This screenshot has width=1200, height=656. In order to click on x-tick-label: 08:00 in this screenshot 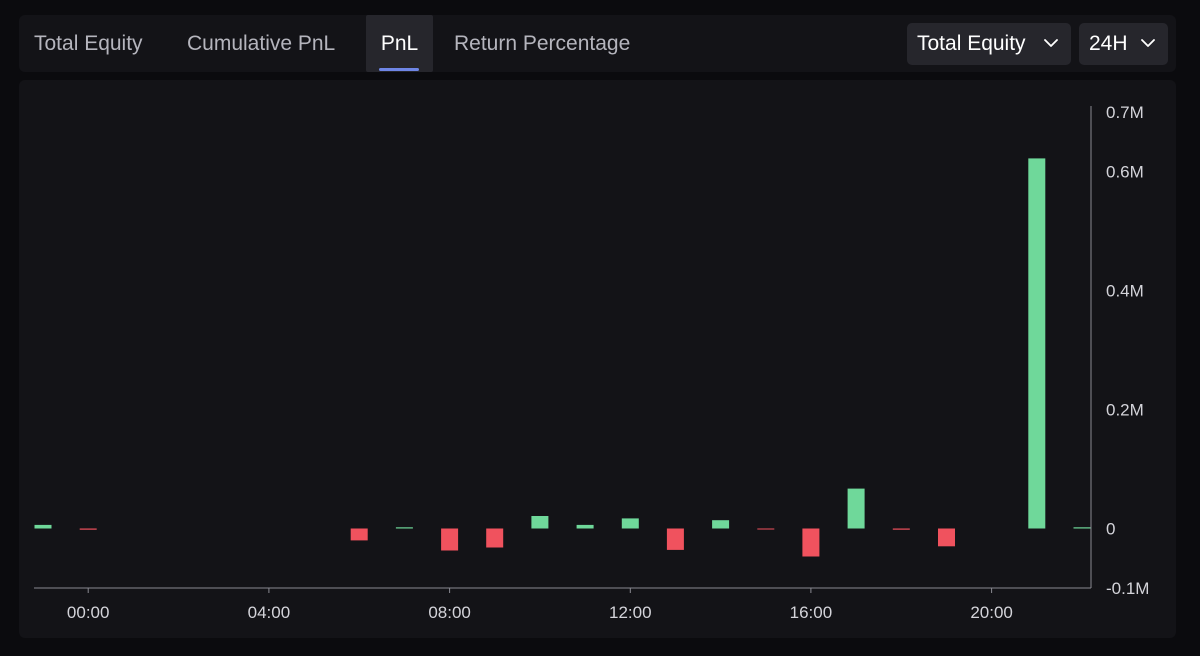, I will do `click(449, 612)`.